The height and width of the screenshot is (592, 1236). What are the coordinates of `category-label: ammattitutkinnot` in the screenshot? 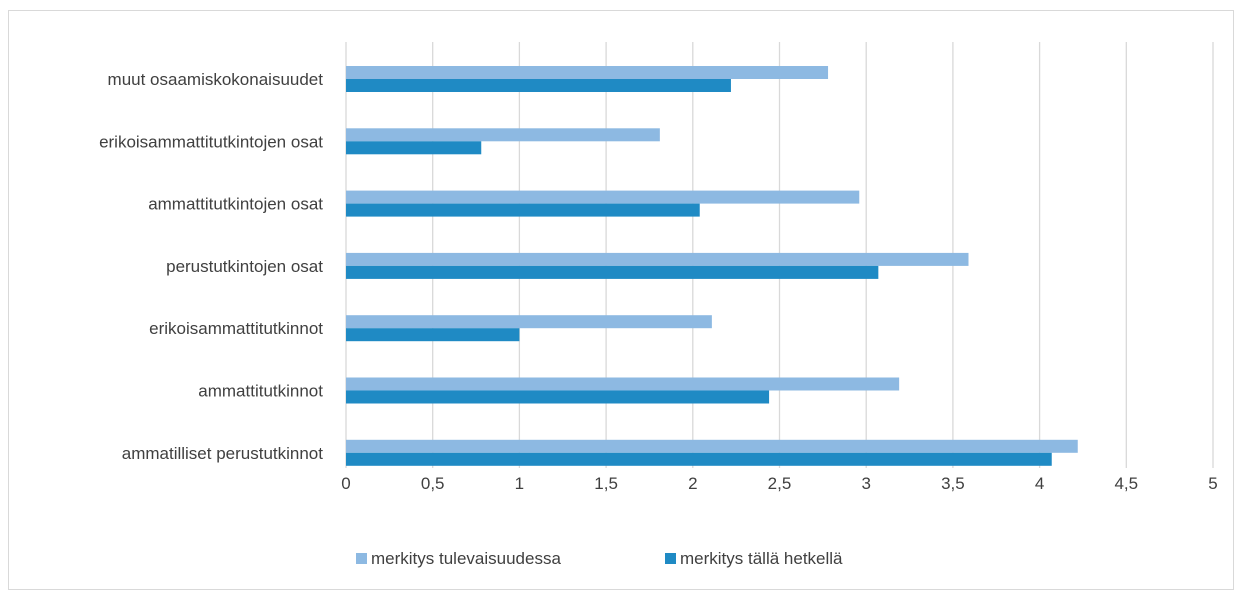 It's located at (260, 391).